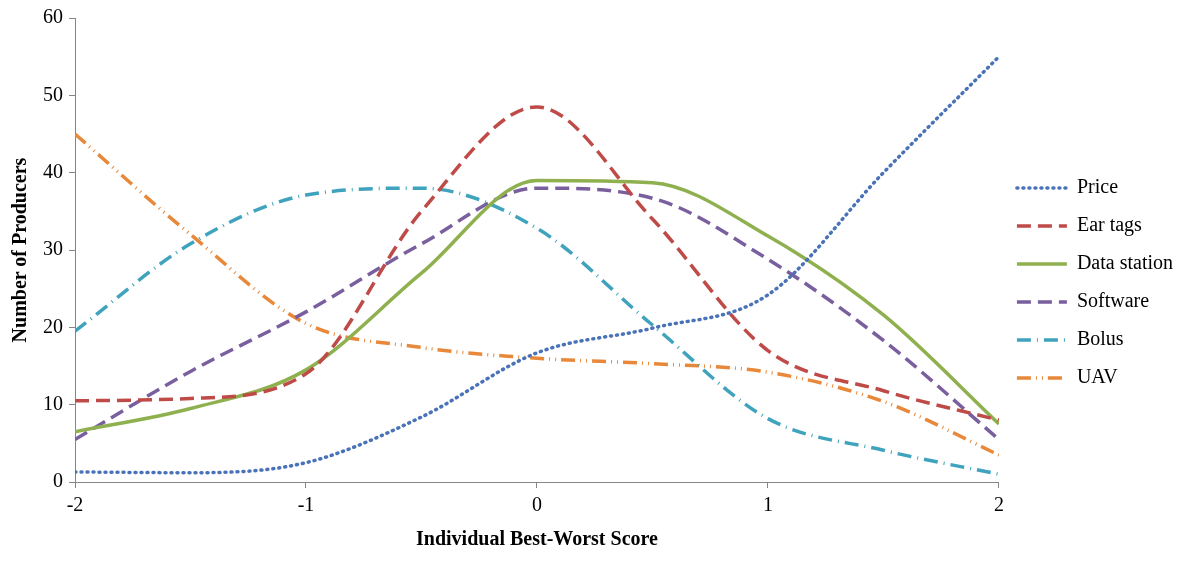 The width and height of the screenshot is (1193, 561). What do you see at coordinates (53, 325) in the screenshot?
I see `y-tick-label: 20` at bounding box center [53, 325].